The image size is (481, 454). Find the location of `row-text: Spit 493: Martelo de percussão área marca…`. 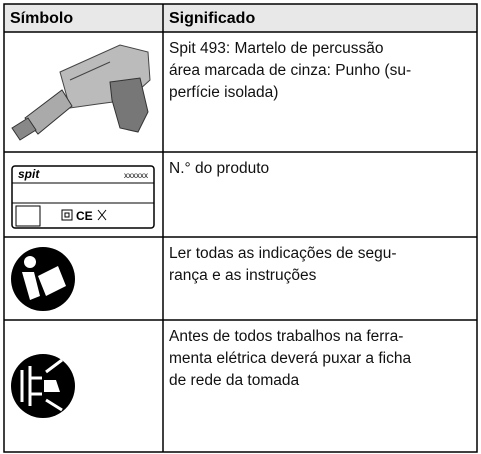

row-text: Spit 493: Martelo de percussão área marca… is located at coordinates (290, 71).